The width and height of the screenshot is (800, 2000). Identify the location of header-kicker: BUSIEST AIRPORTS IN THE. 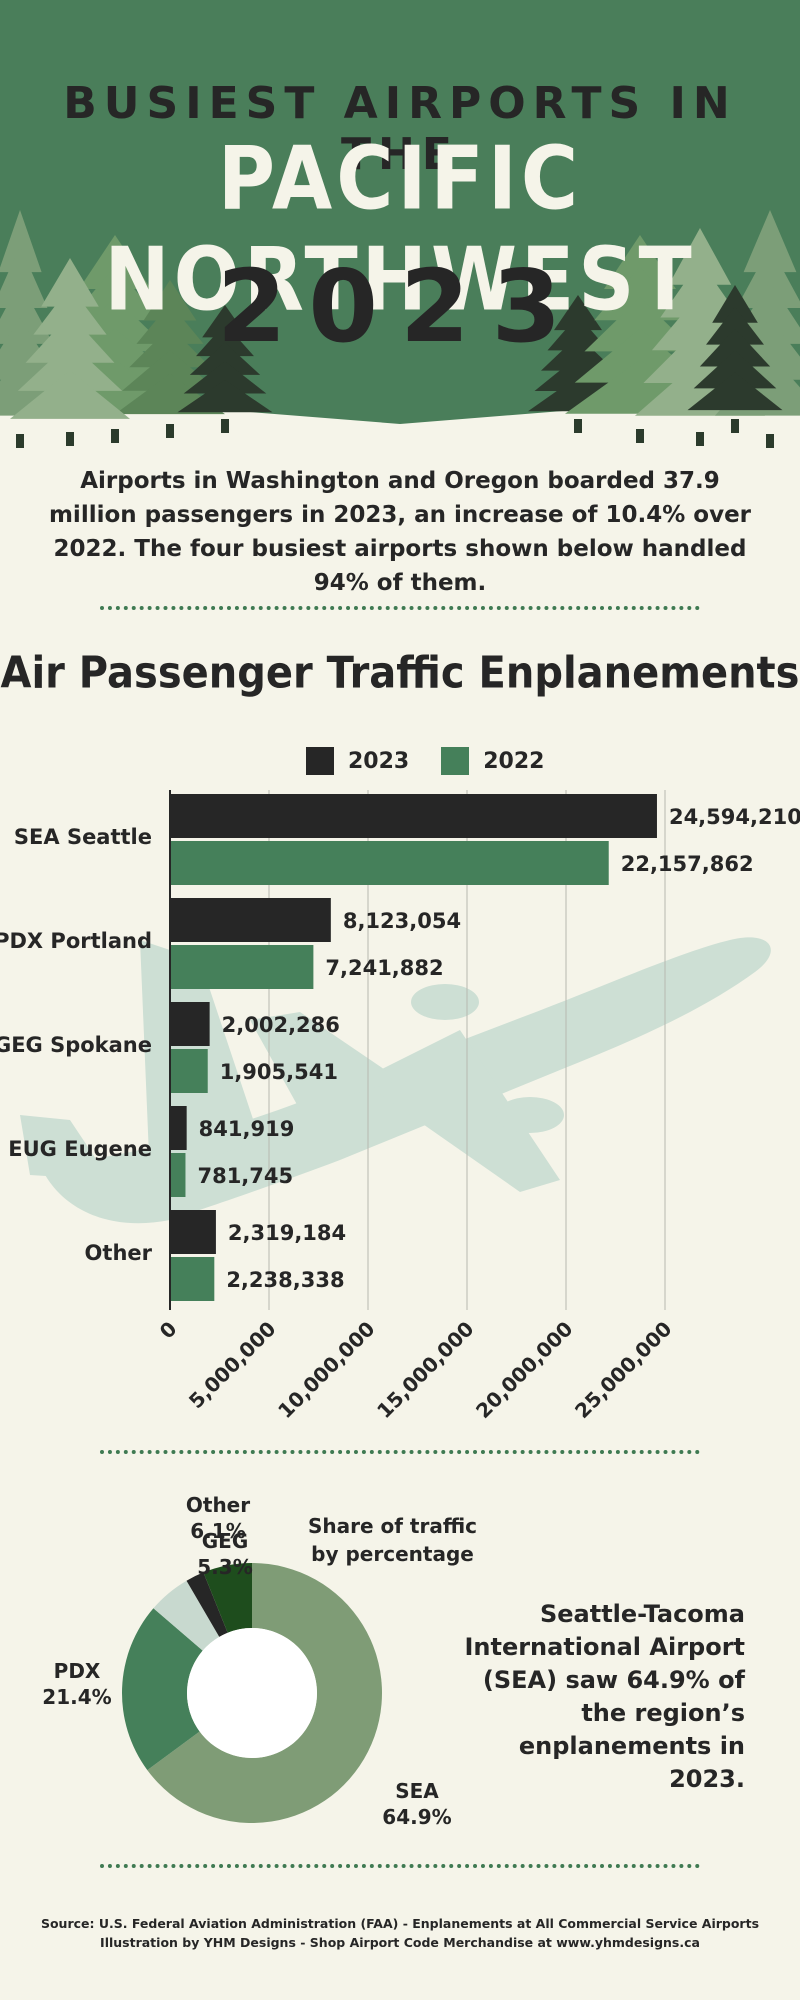
(400, 129).